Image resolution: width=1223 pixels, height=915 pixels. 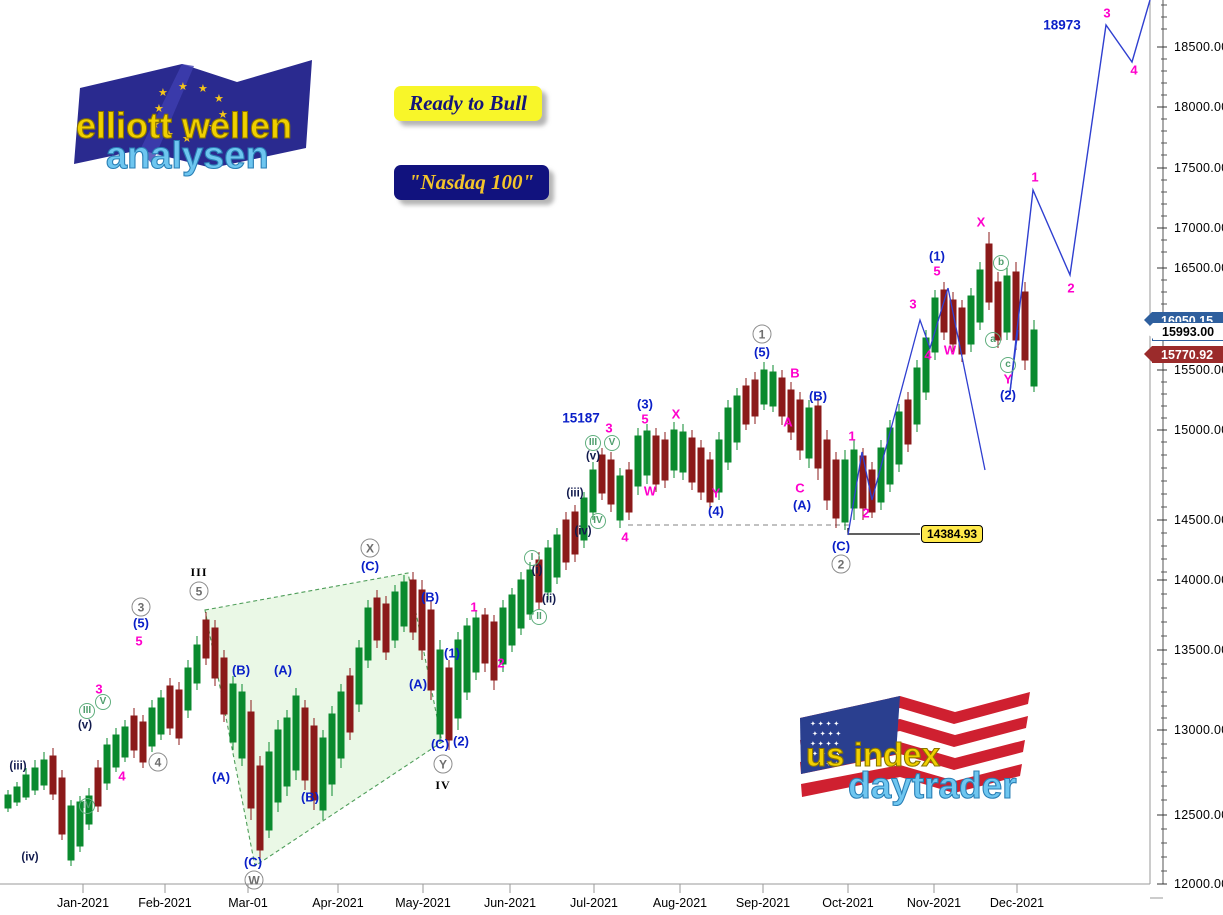 I want to click on target-18973: 18973, so click(x=1062, y=25).